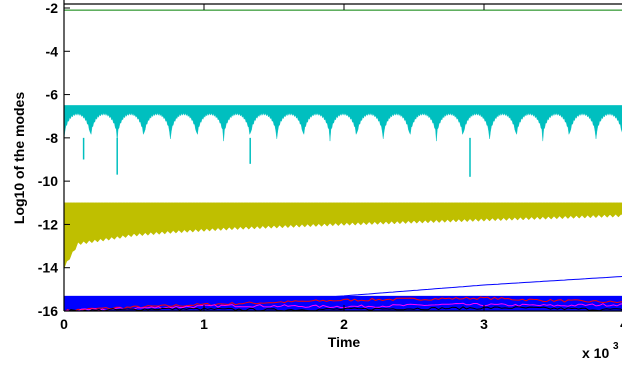 The width and height of the screenshot is (622, 365). I want to click on y-tick-label-2: -12, so click(48, 224).